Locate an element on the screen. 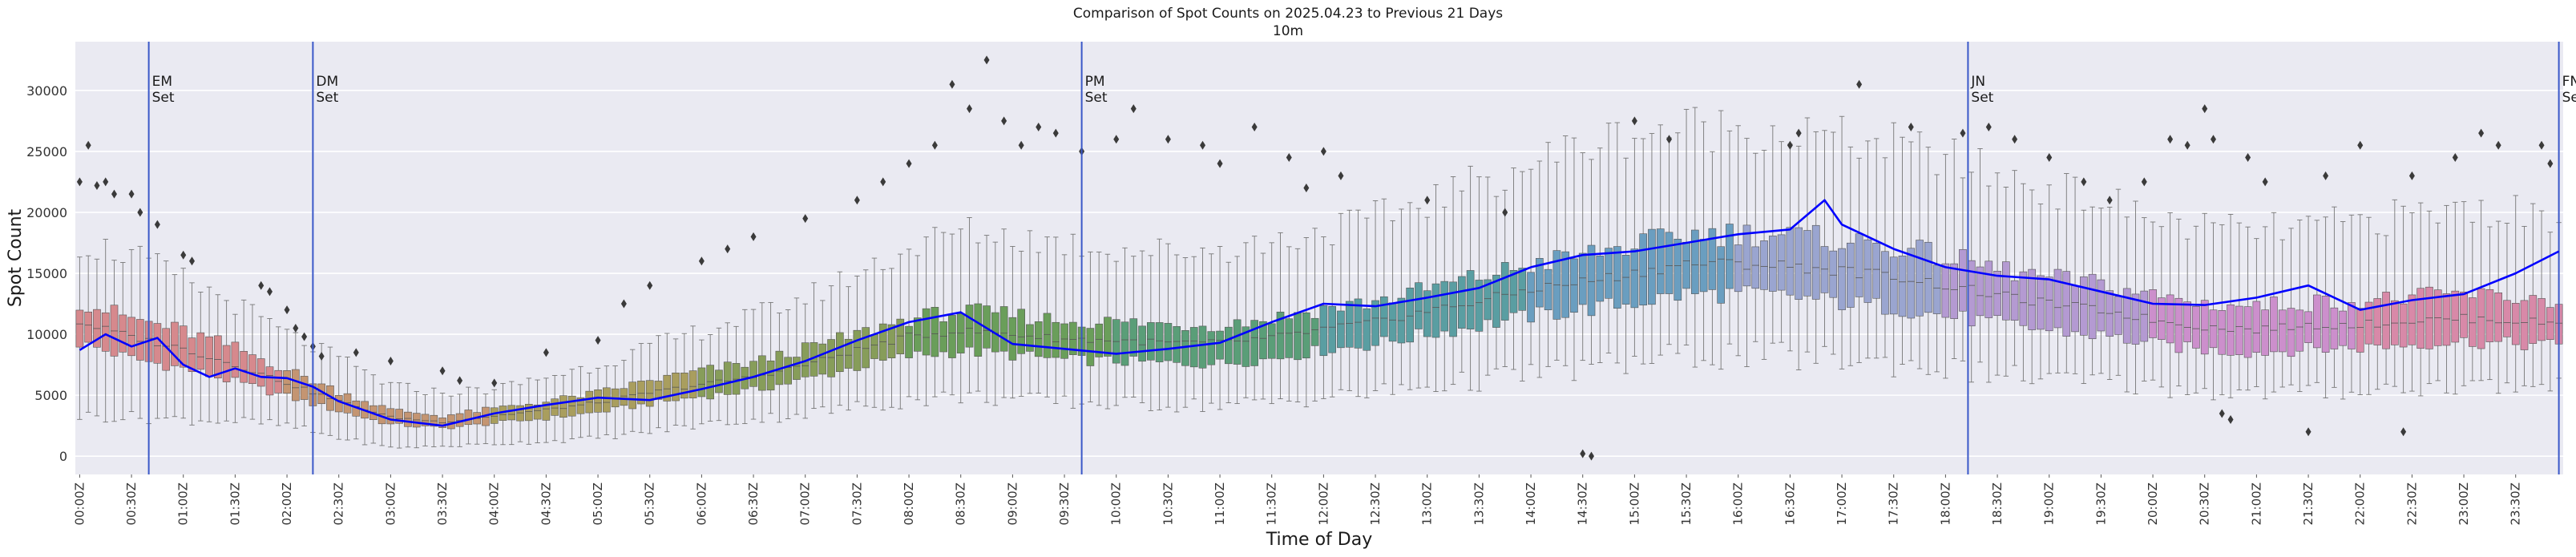  x-tick-label: 15:30Z is located at coordinates (1687, 504).